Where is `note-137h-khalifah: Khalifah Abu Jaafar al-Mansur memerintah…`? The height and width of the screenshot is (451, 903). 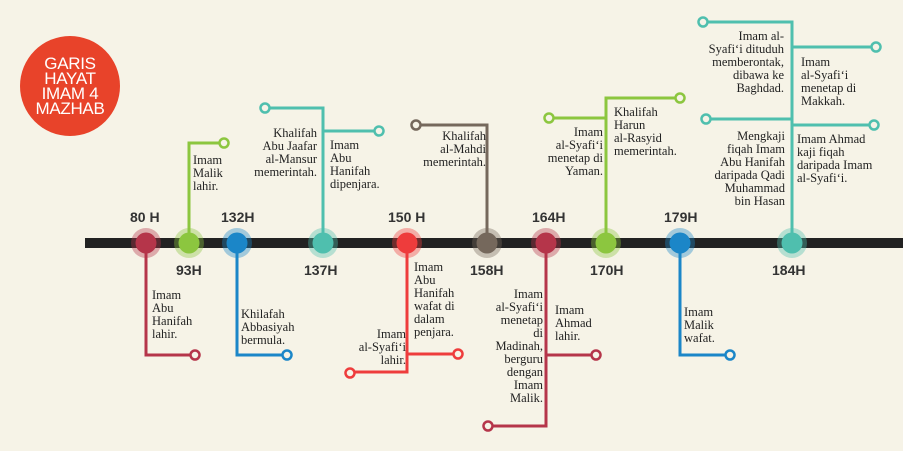 note-137h-khalifah: Khalifah Abu Jaafar al-Mansur memerintah… is located at coordinates (285, 152).